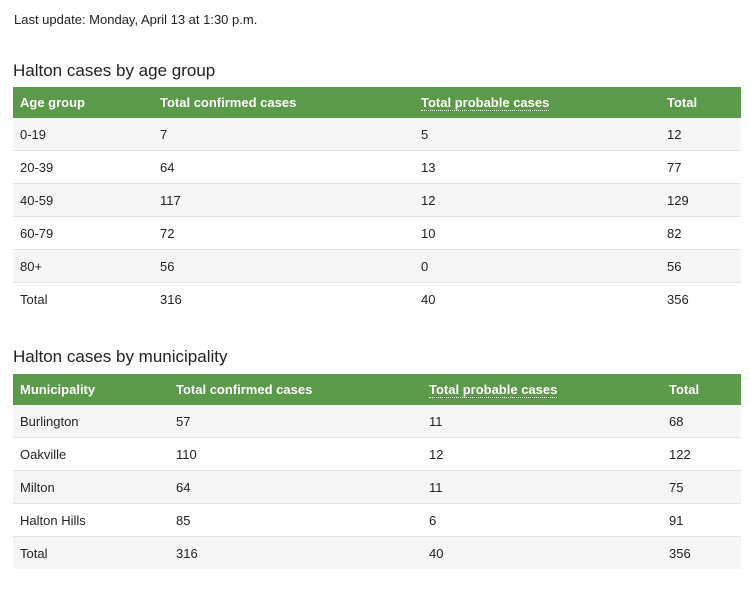 The width and height of the screenshot is (750, 599). What do you see at coordinates (700, 200) in the screenshot?
I see `table-cell: 129` at bounding box center [700, 200].